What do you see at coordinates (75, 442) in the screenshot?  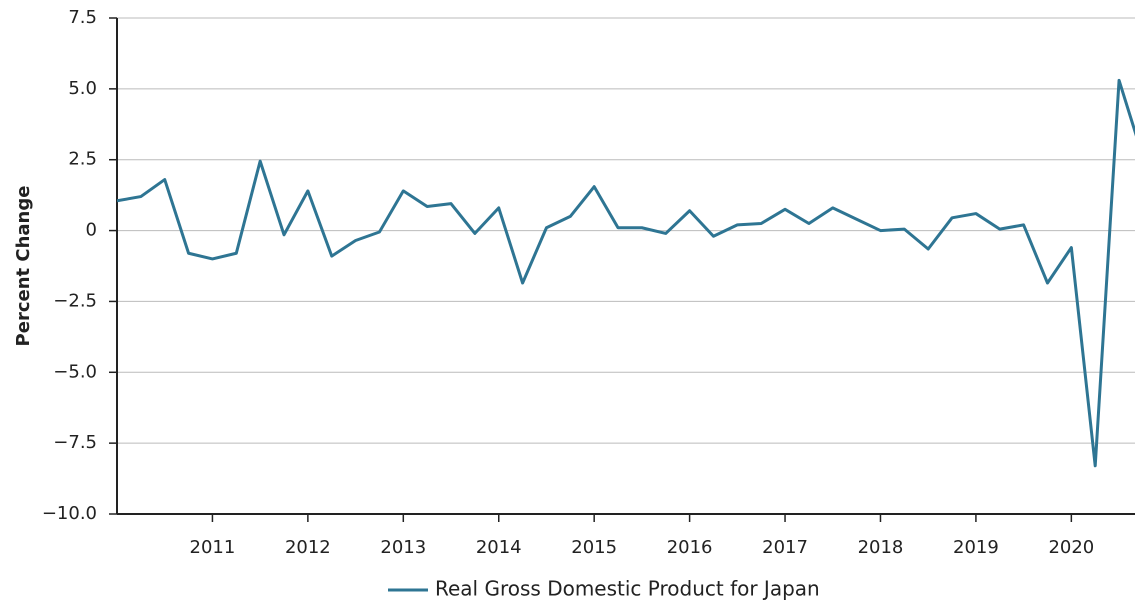 I see `y-tick-label: −7.5` at bounding box center [75, 442].